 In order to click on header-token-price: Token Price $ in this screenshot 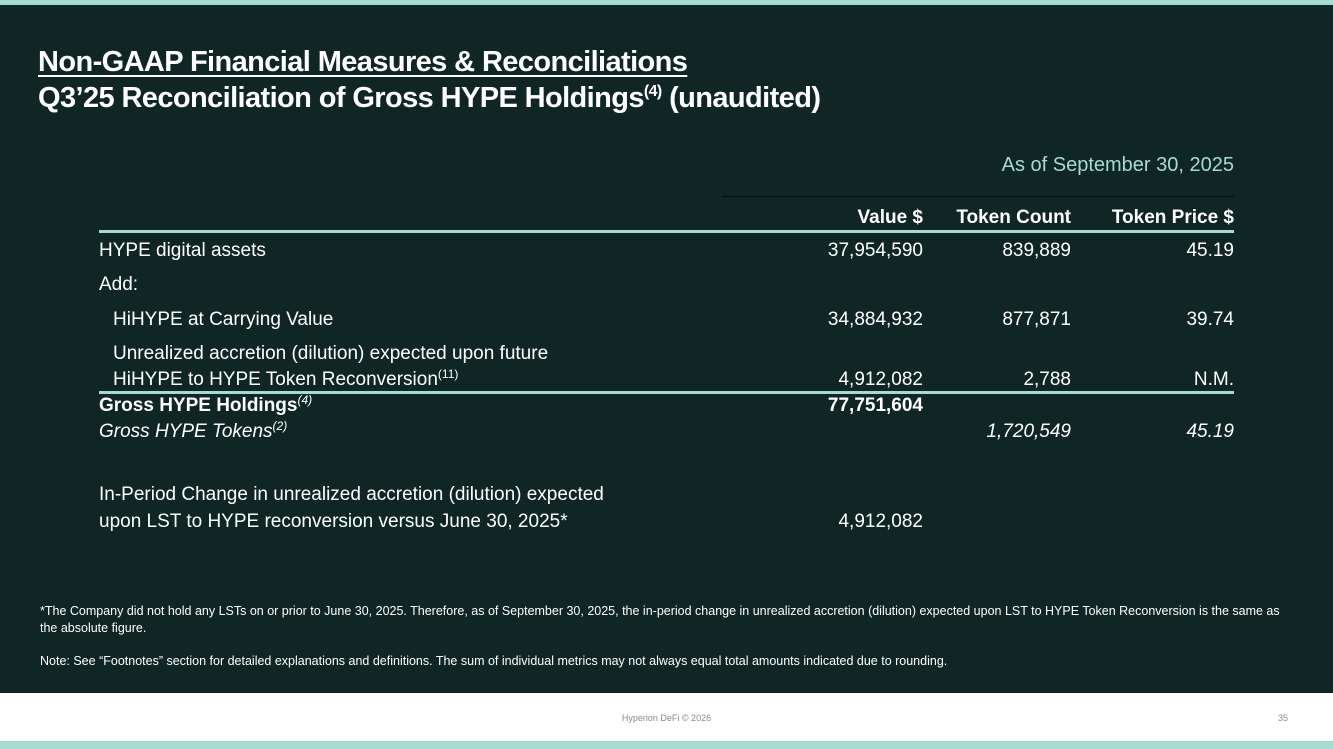, I will do `click(1172, 217)`.